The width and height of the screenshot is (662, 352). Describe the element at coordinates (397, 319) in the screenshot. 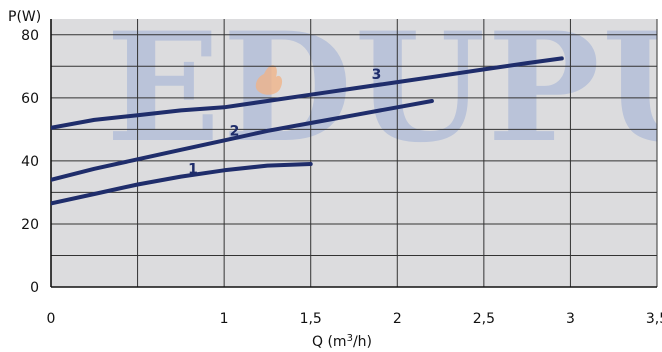

I see `x-tick-label: 2` at that location.